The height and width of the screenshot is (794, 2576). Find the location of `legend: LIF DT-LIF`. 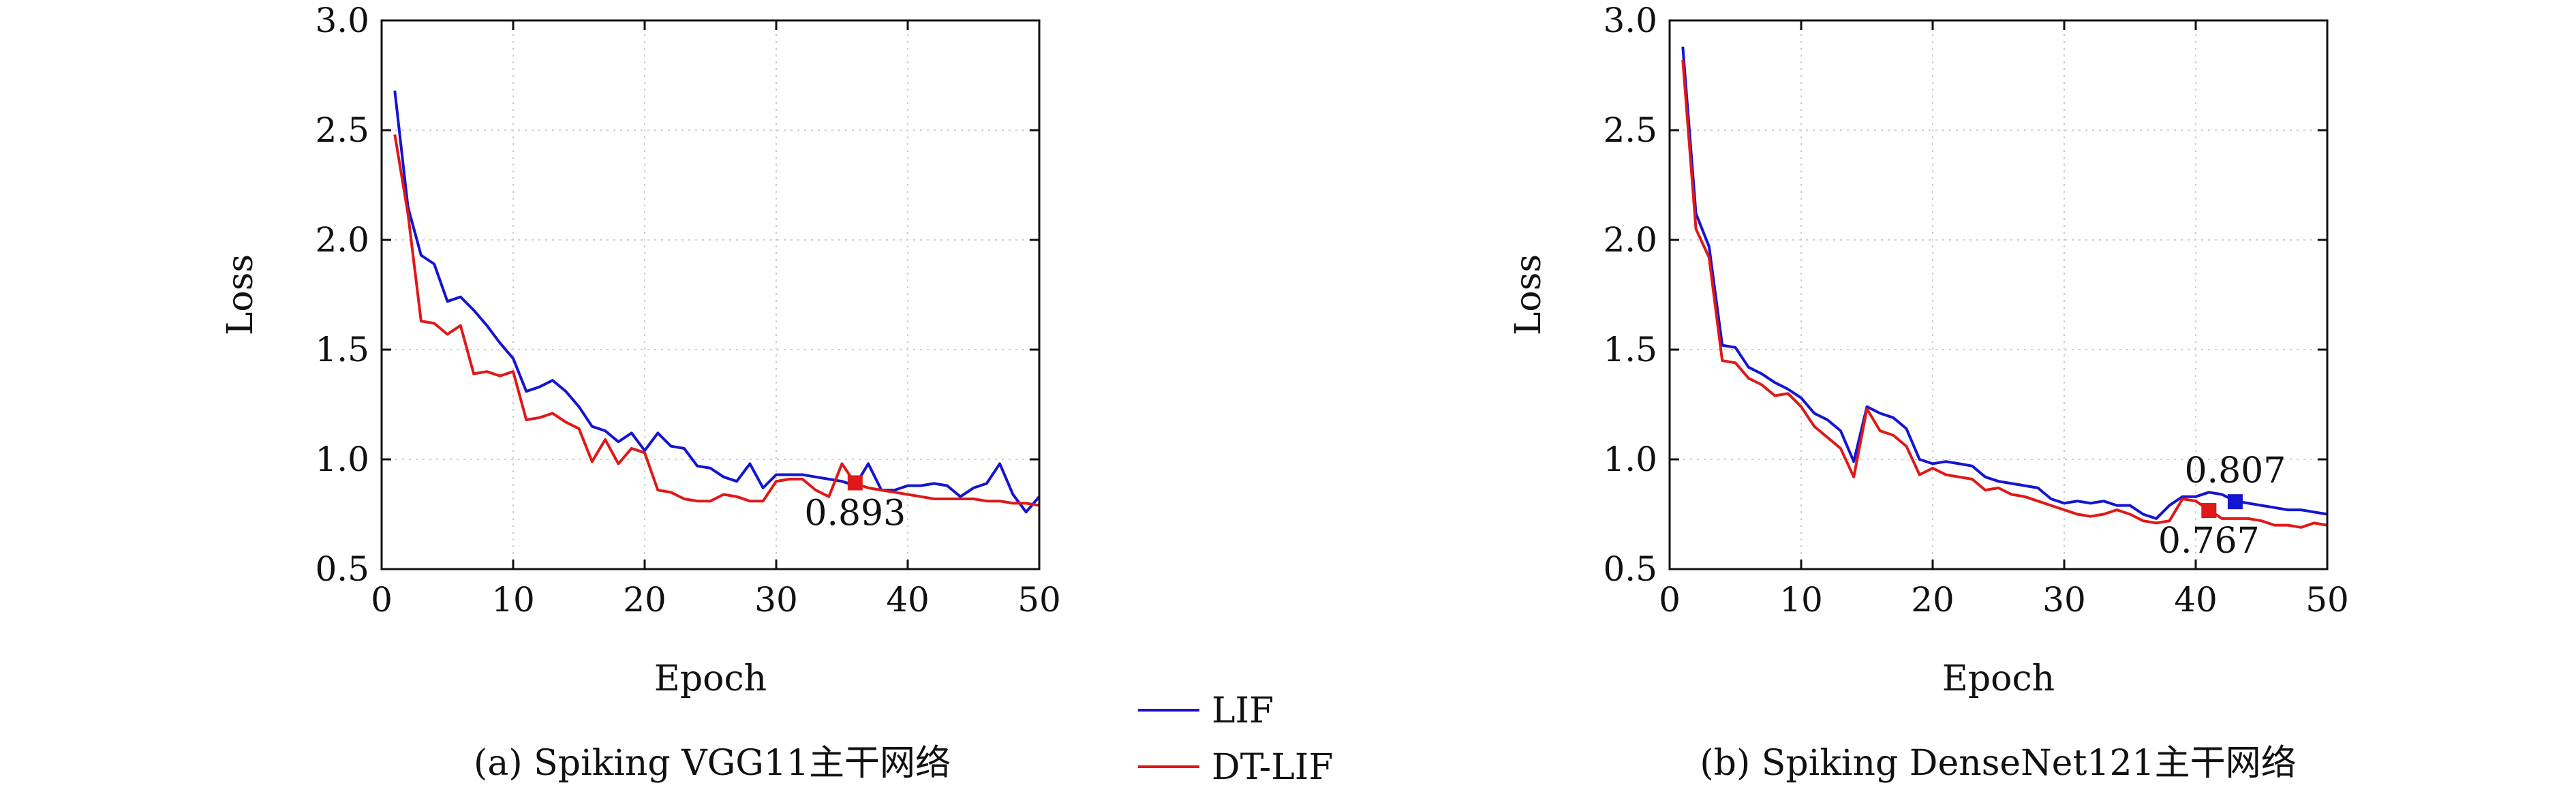

legend: LIF DT-LIF is located at coordinates (1235, 739).